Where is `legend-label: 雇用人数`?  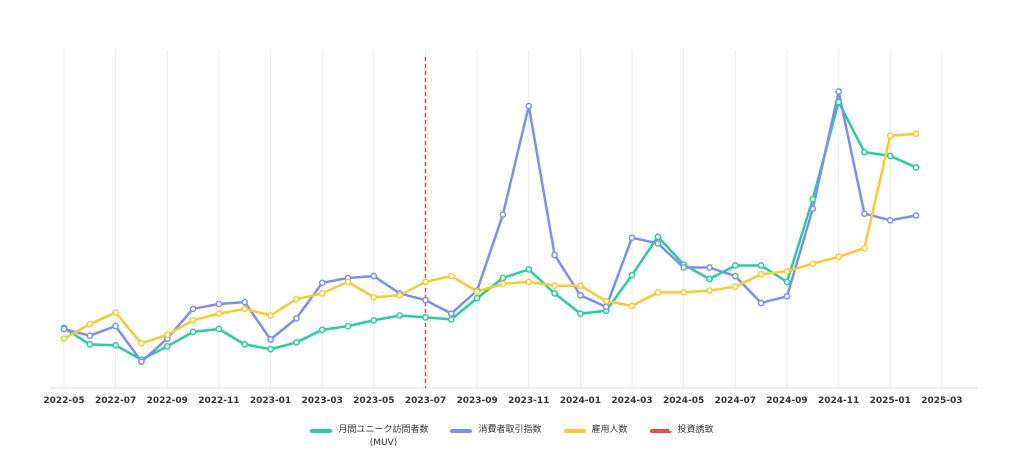 legend-label: 雇用人数 is located at coordinates (609, 430).